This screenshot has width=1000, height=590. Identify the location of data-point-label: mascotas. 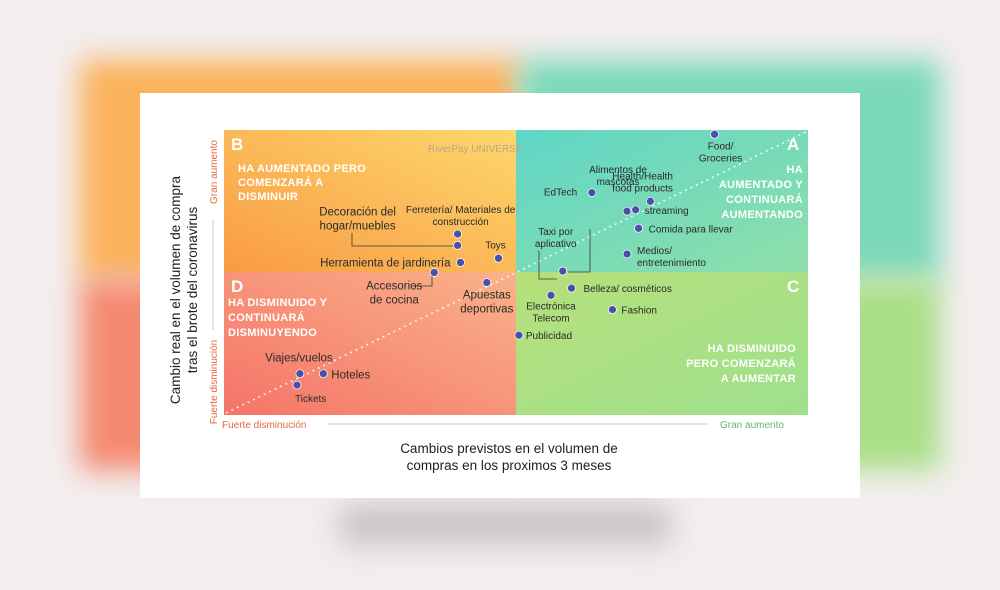
(618, 182).